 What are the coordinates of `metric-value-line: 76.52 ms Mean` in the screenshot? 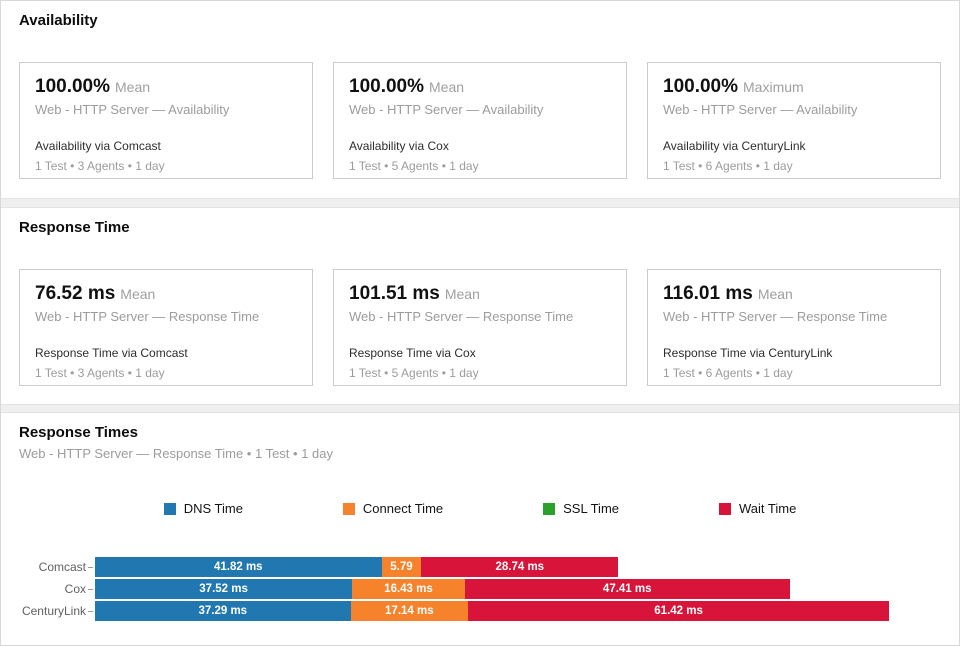 It's located at (166, 294).